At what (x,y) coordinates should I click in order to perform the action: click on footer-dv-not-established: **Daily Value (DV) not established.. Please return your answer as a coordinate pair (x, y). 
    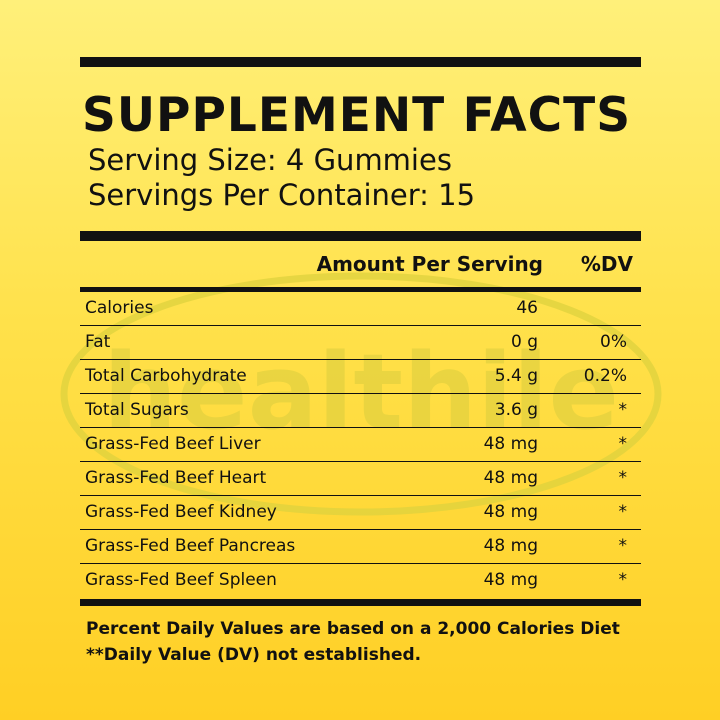
    Looking at the image, I should click on (254, 655).